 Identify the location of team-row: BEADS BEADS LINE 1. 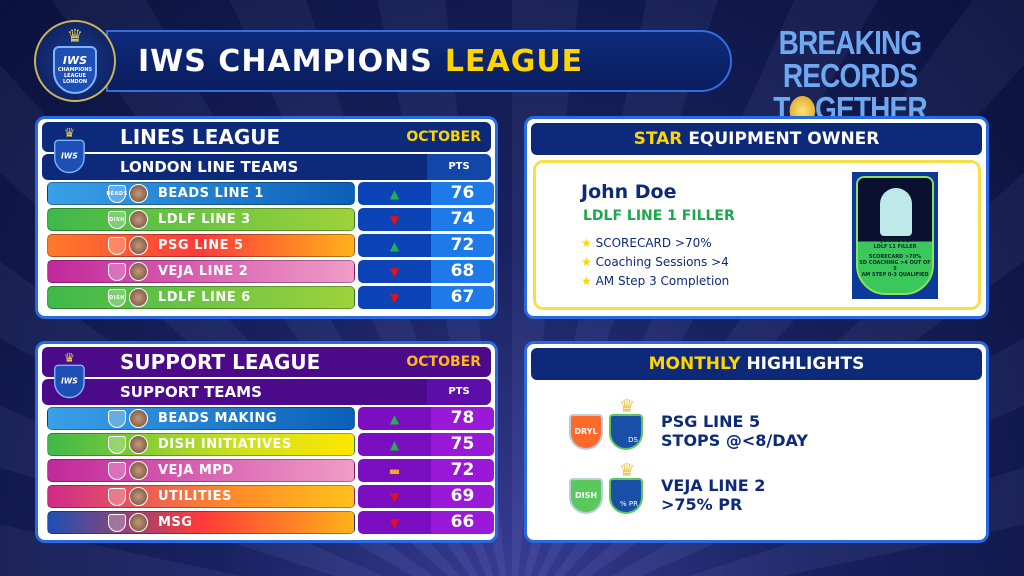
(201, 193).